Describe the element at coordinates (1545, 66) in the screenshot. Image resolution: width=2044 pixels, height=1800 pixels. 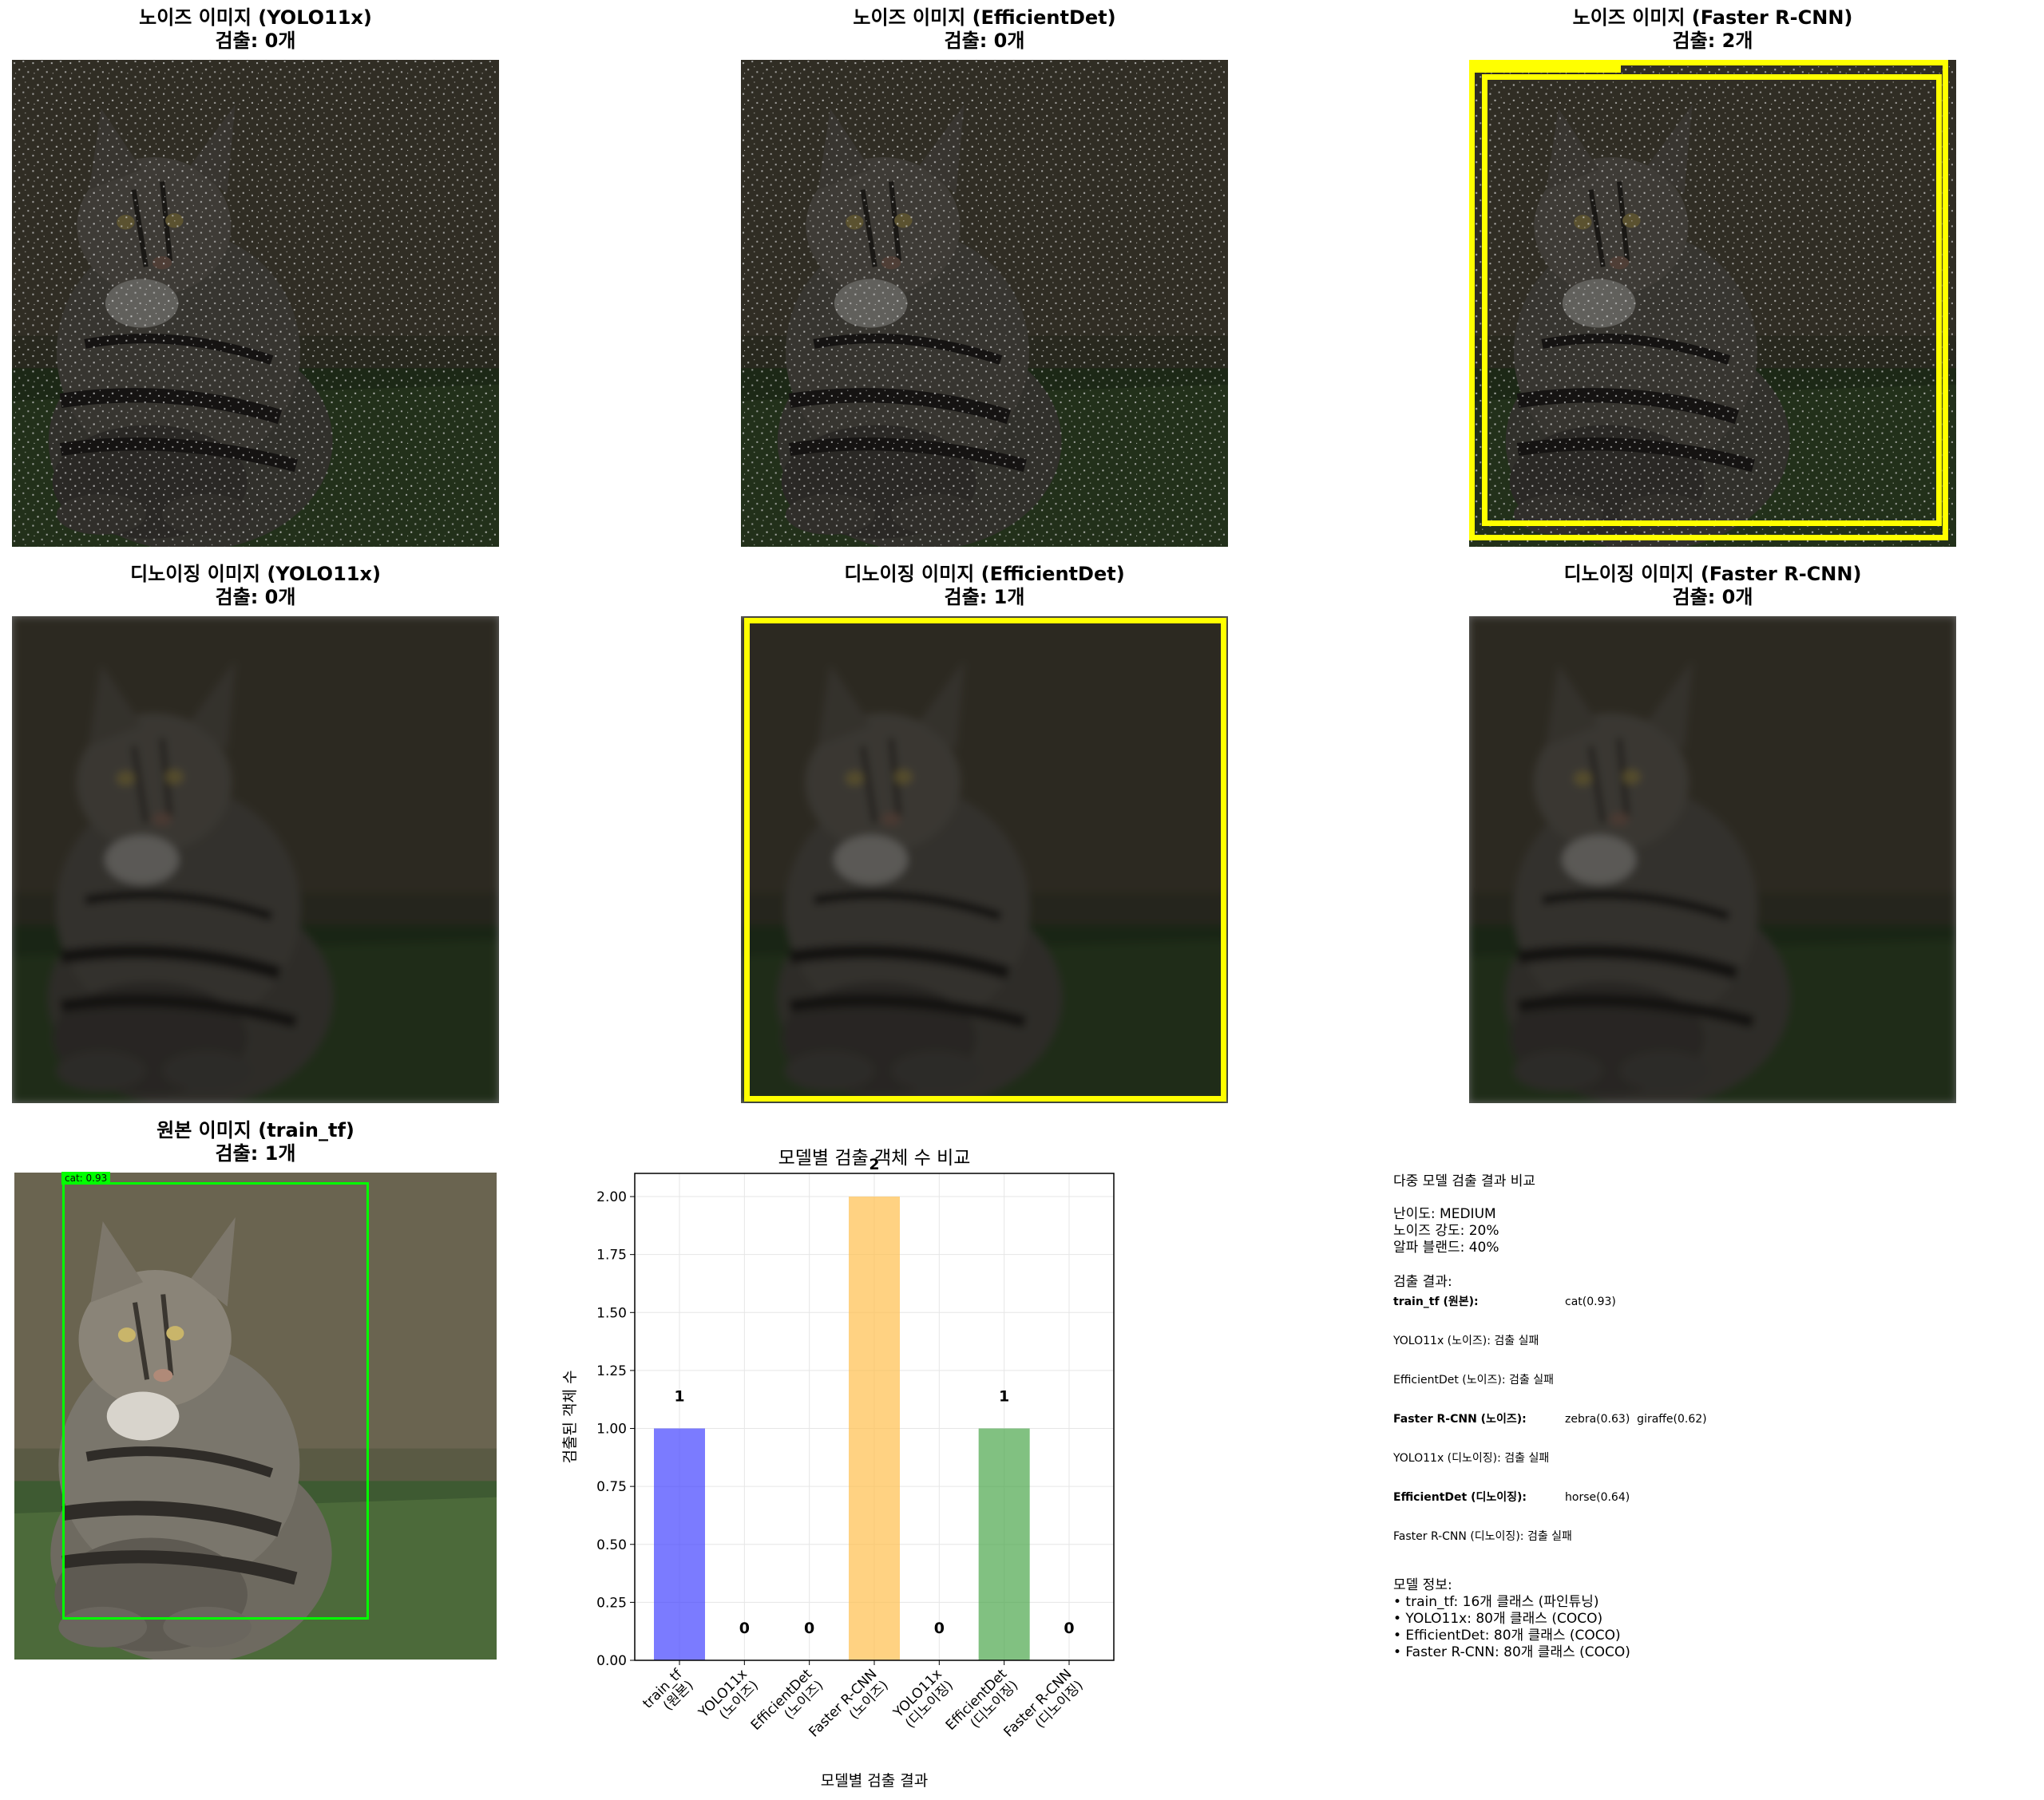
I see `detection-label-bar` at that location.